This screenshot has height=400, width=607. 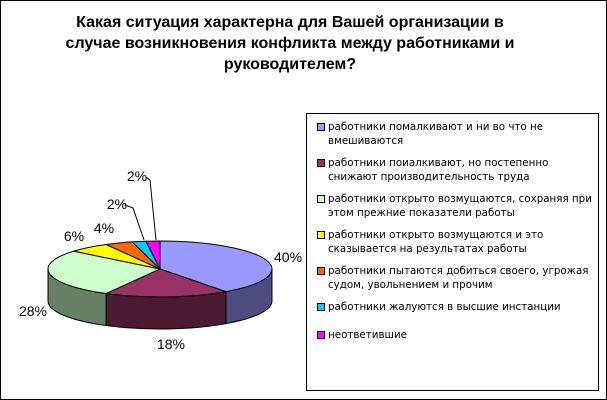 I want to click on legend-item-5: работники жалуются в высшие инстанции, so click(x=455, y=307).